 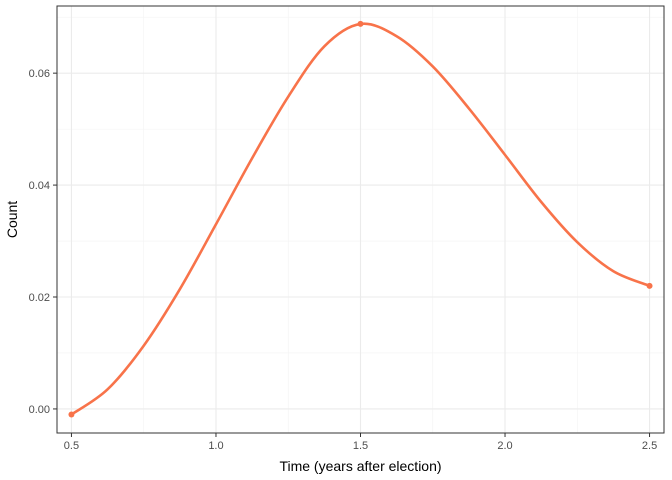 What do you see at coordinates (649, 446) in the screenshot?
I see `x-tick-label: 2.5` at bounding box center [649, 446].